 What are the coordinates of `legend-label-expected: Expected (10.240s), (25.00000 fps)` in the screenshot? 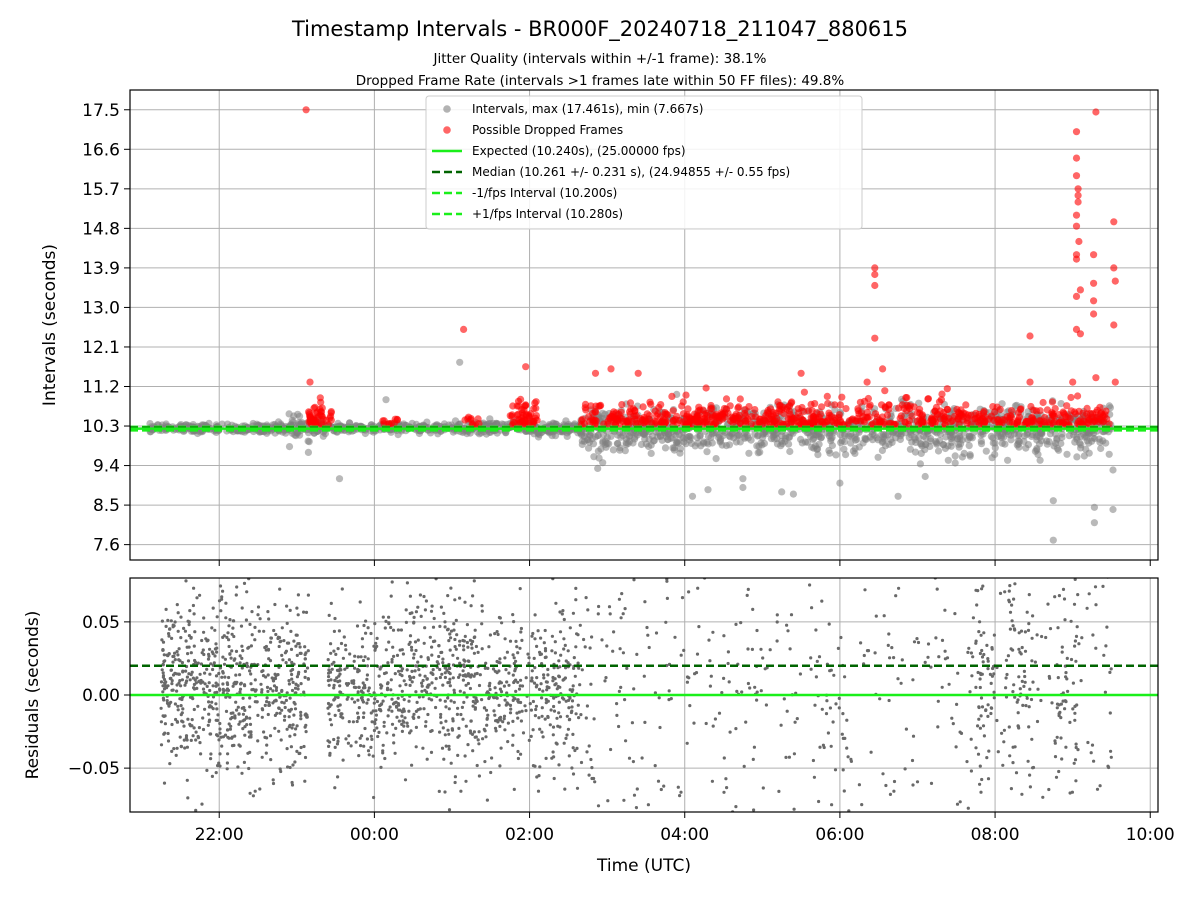 It's located at (579, 151).